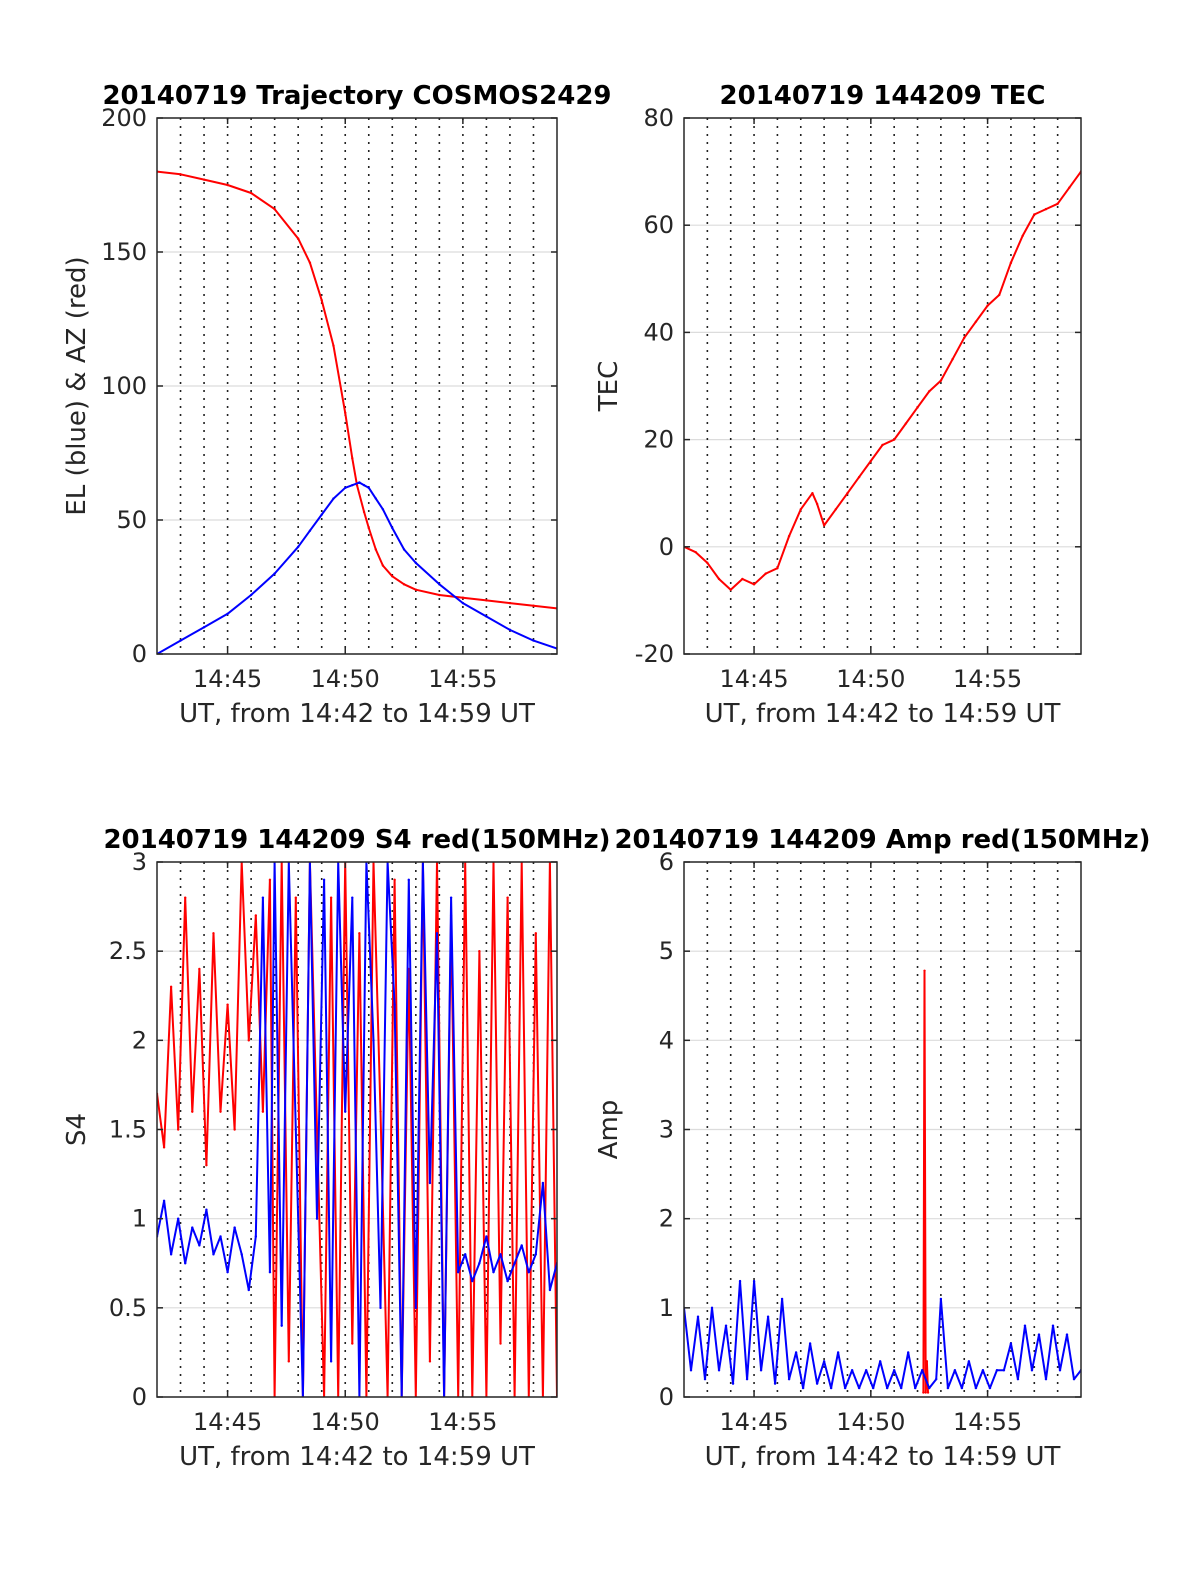 The image size is (1200, 1575). Describe the element at coordinates (357, 1129) in the screenshot. I see `series-group` at that location.